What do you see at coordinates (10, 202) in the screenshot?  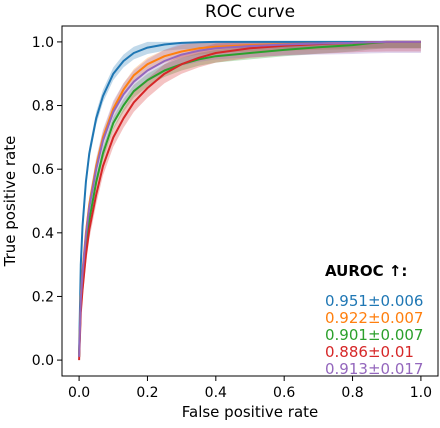 I see `y-axis-label: True positive rate` at bounding box center [10, 202].